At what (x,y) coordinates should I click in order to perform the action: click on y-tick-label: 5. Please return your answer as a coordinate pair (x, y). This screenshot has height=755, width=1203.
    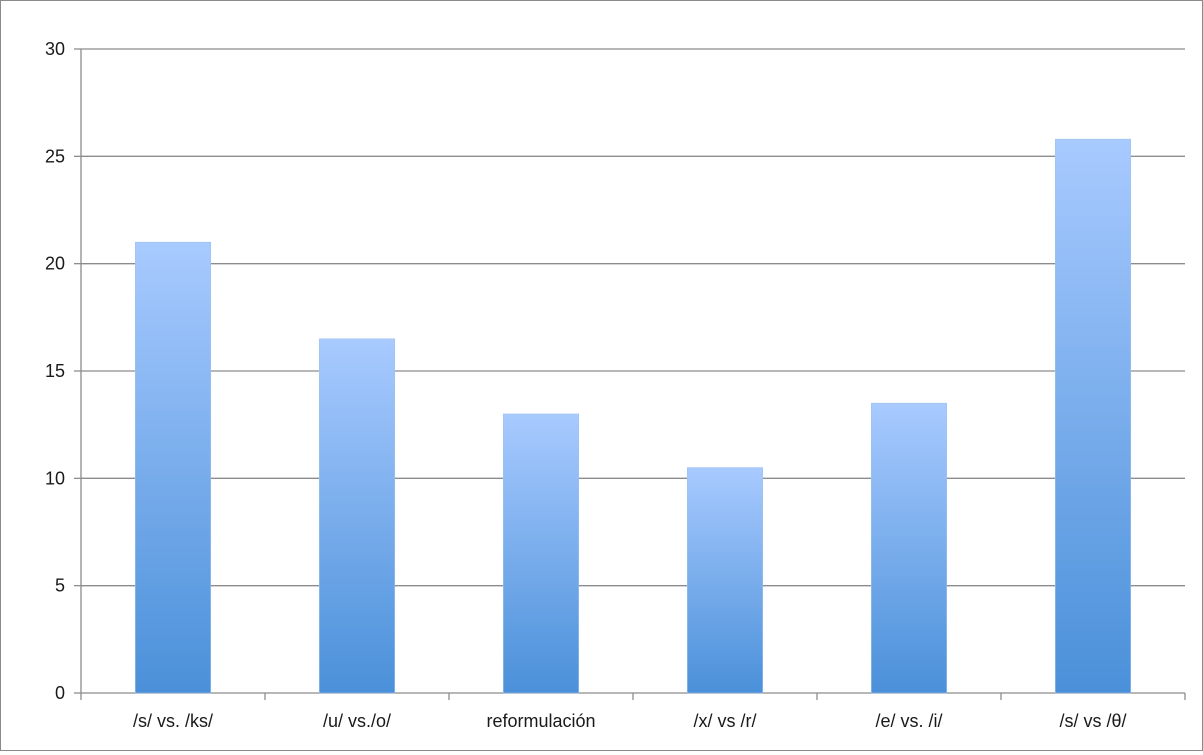
    Looking at the image, I should click on (60, 586).